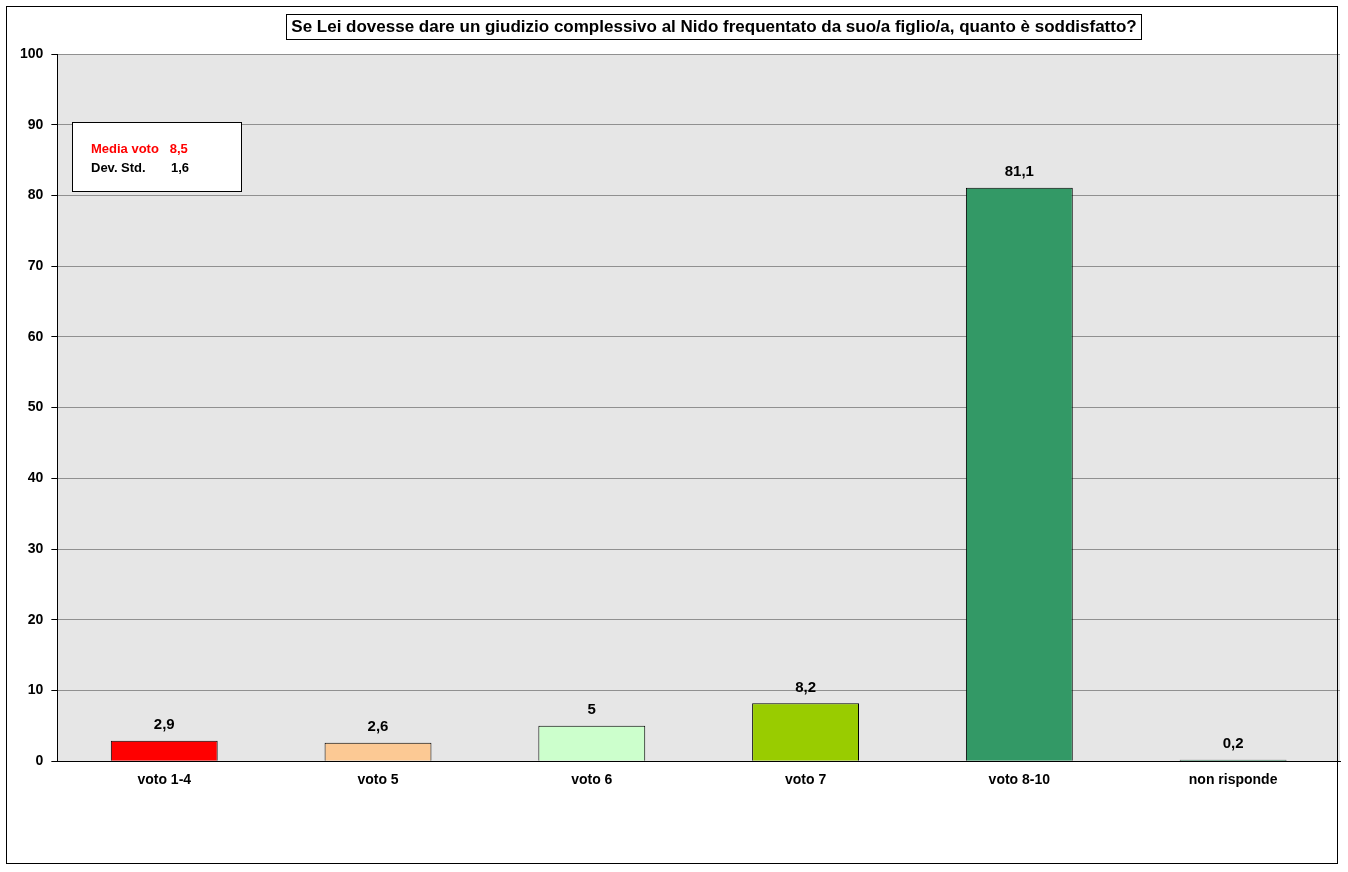 This screenshot has height=872, width=1348. What do you see at coordinates (805, 779) in the screenshot?
I see `x-tick-label: voto 7` at bounding box center [805, 779].